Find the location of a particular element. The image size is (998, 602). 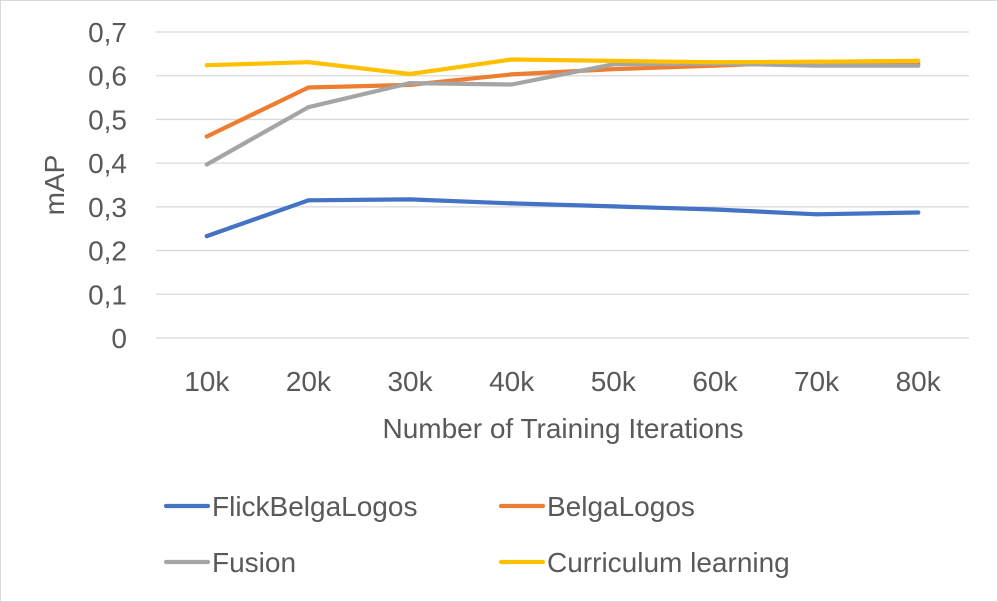

legend-entry: BelgaLogos is located at coordinates (596, 506).